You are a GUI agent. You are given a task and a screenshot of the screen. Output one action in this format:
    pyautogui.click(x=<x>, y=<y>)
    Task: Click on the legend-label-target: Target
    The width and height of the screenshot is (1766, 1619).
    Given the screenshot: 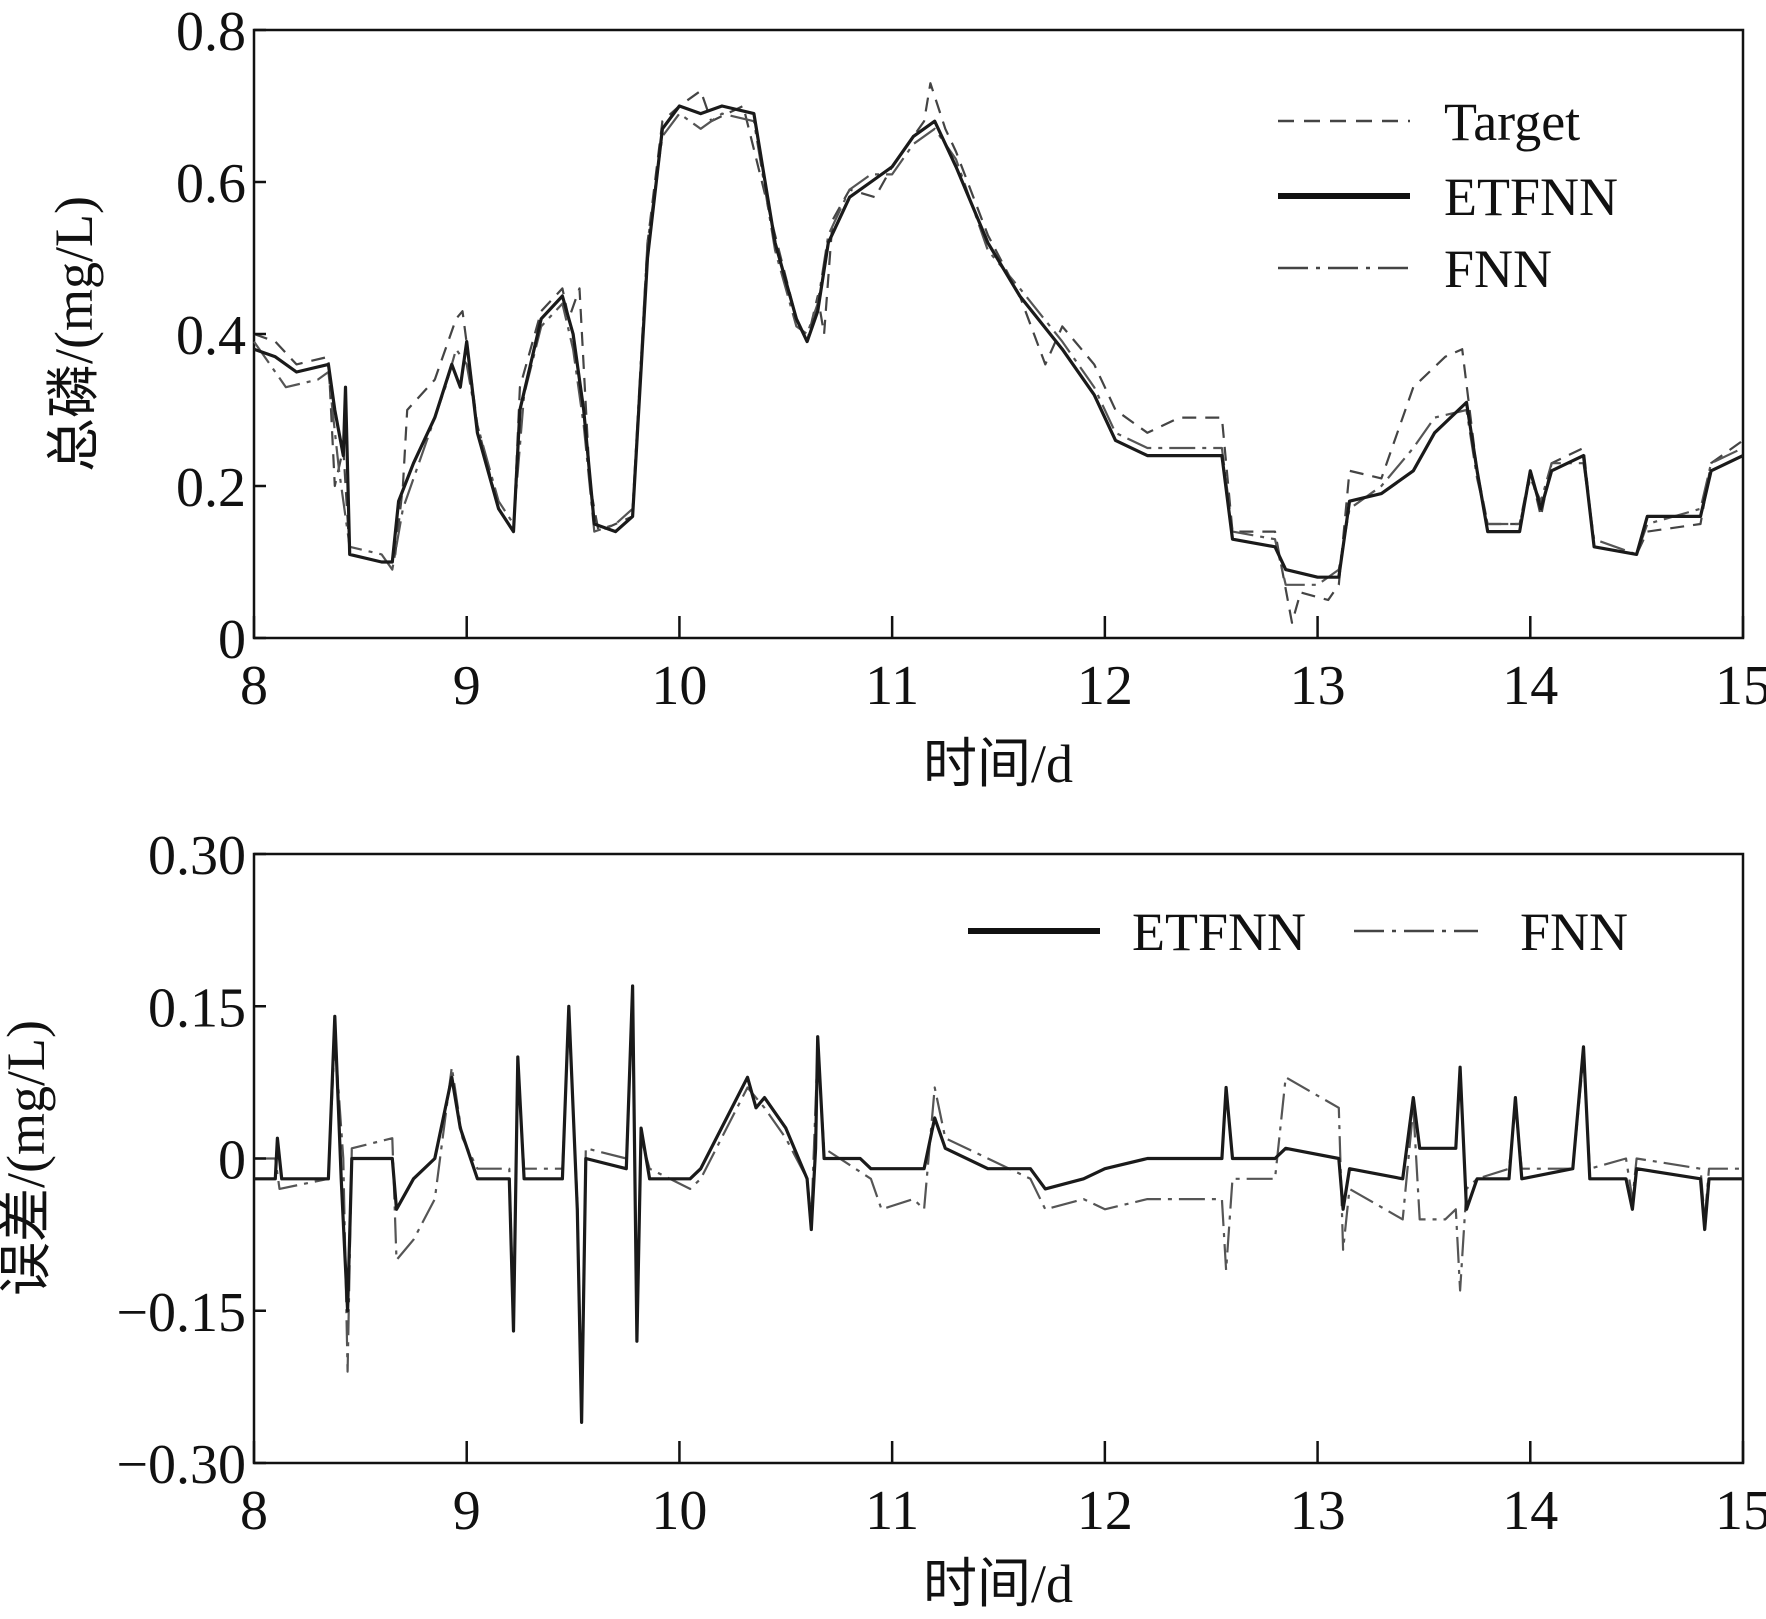 What is the action you would take?
    pyautogui.click(x=1512, y=122)
    